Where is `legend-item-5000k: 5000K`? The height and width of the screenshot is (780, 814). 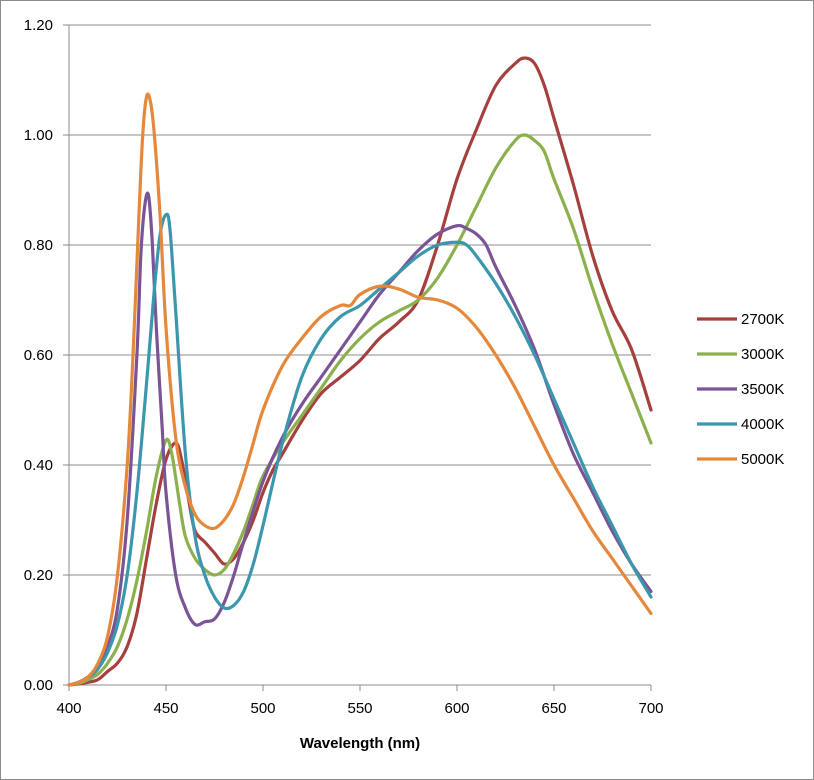
legend-item-5000k: 5000K is located at coordinates (740, 459).